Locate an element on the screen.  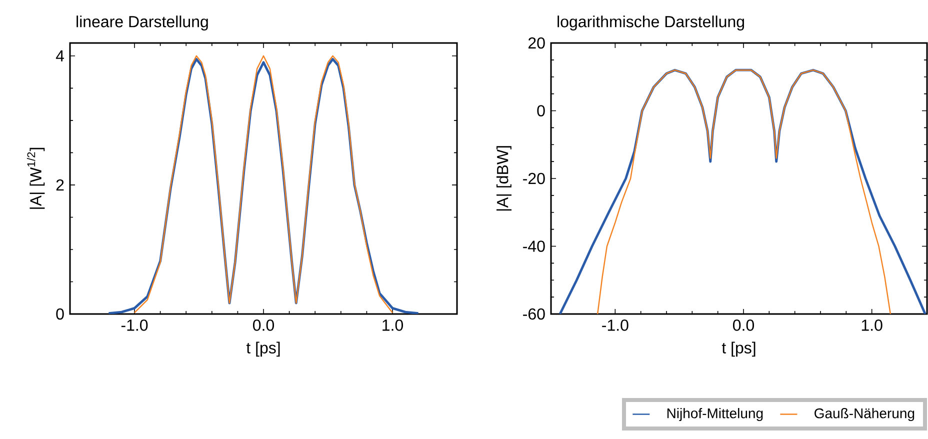
y-tick-label: 20 is located at coordinates (536, 43).